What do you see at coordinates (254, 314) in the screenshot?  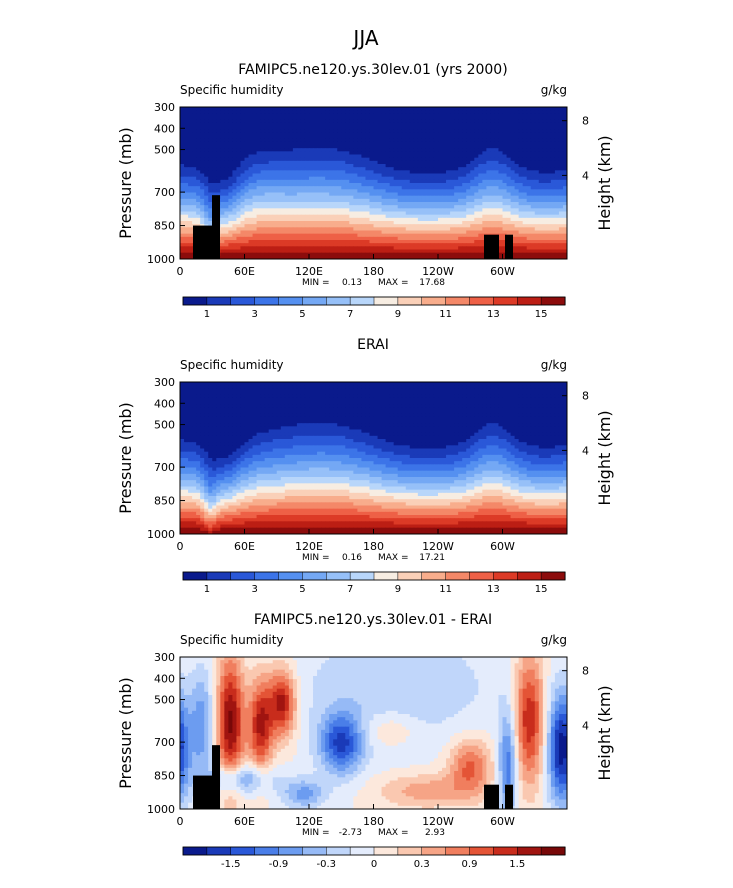 I see `colorbar-label: 3` at bounding box center [254, 314].